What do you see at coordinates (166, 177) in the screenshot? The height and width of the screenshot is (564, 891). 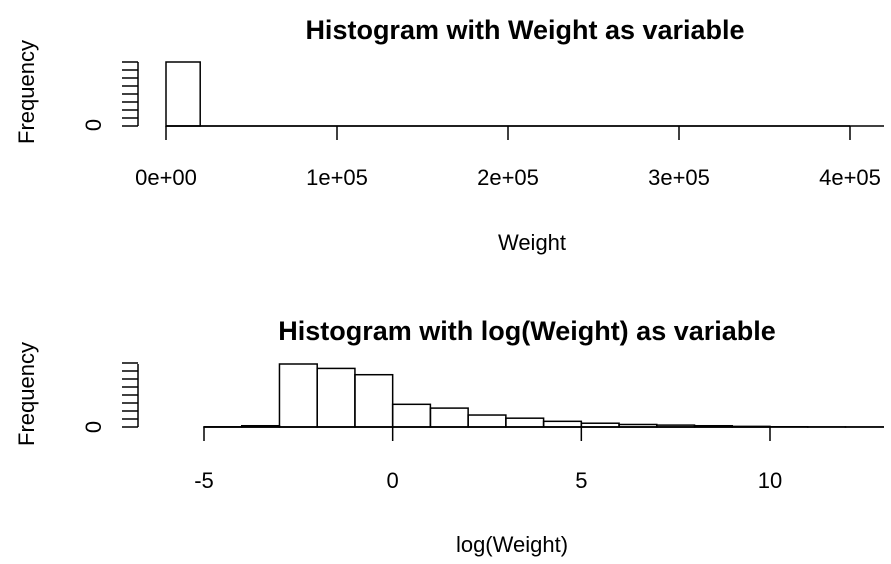 I see `p1-x-tick-label-0: 0e+00` at bounding box center [166, 177].